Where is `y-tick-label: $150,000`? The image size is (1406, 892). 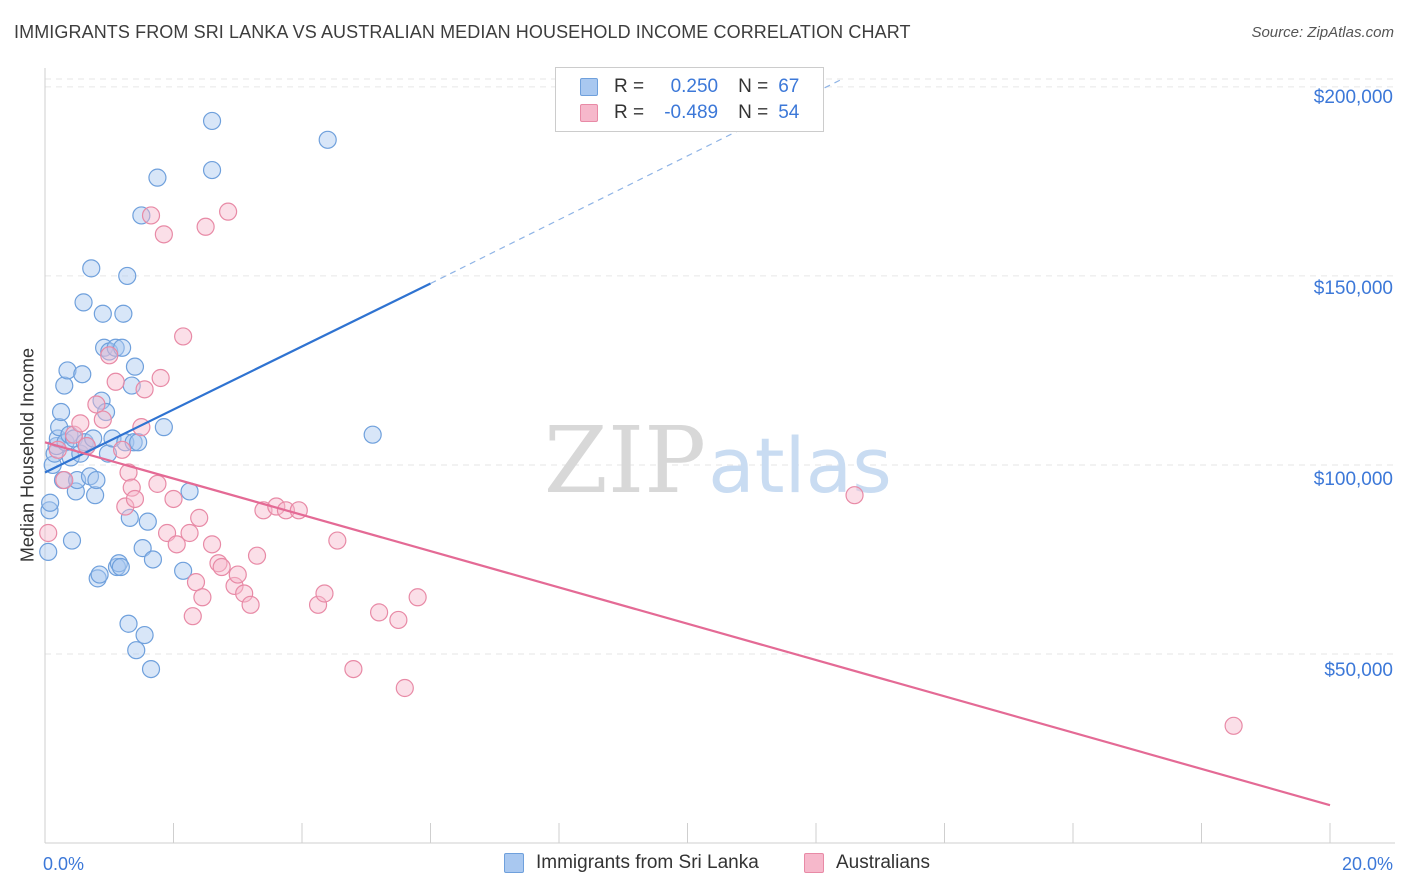
y-tick-label: $150,000 is located at coordinates (1353, 288).